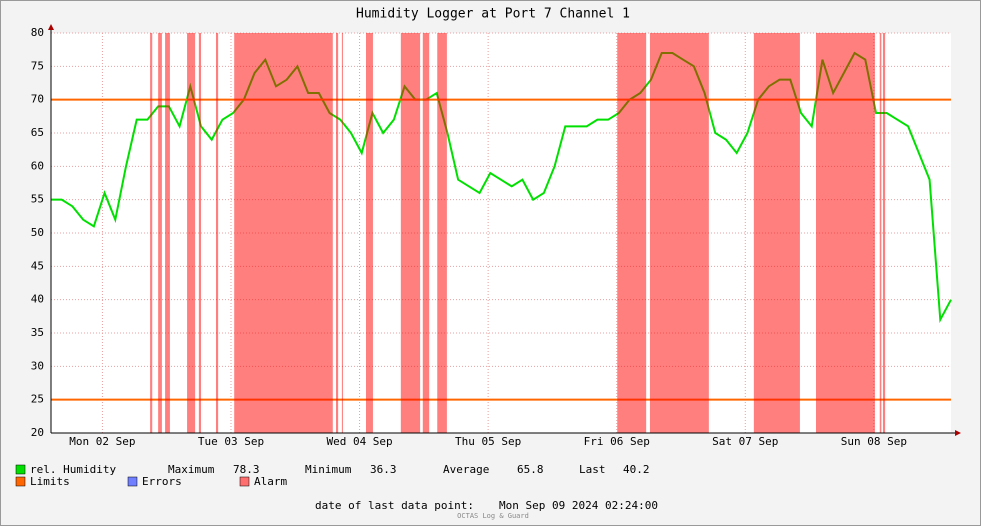 Image resolution: width=981 pixels, height=526 pixels. Describe the element at coordinates (37, 165) in the screenshot. I see `y-tick-label: 60` at that location.